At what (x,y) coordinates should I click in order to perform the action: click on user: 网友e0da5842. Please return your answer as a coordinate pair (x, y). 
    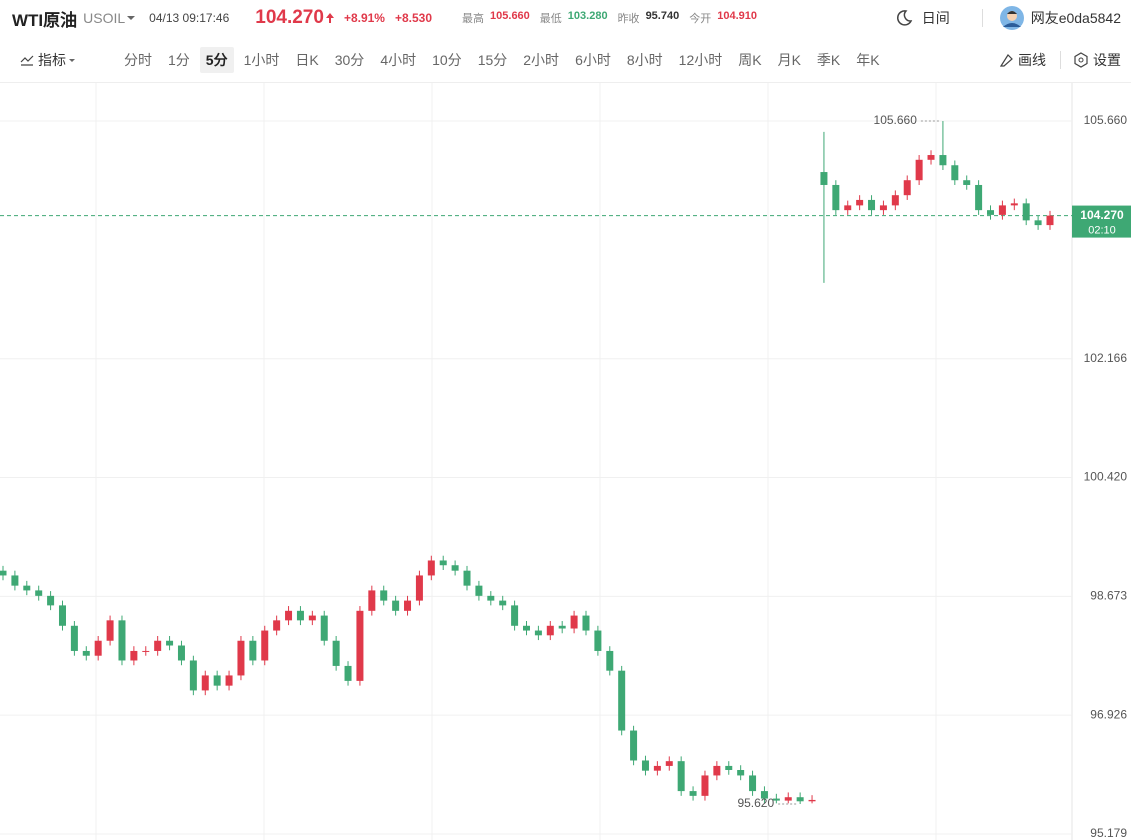
    Looking at the image, I should click on (1075, 18).